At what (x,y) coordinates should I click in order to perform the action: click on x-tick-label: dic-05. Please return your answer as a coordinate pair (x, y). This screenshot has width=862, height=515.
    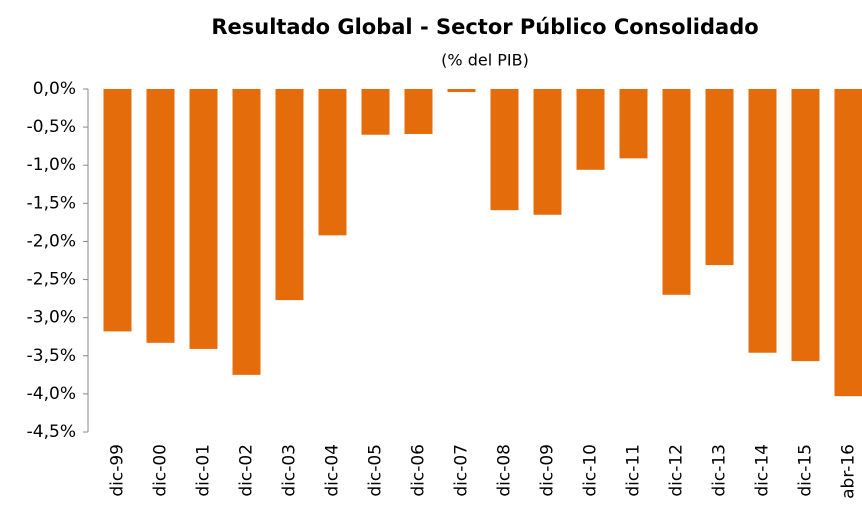
    Looking at the image, I should click on (376, 470).